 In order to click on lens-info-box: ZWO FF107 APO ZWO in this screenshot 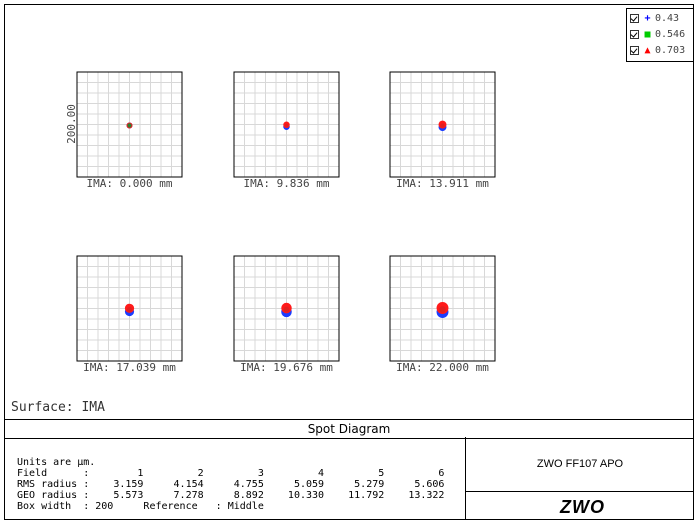, I will do `click(579, 478)`.